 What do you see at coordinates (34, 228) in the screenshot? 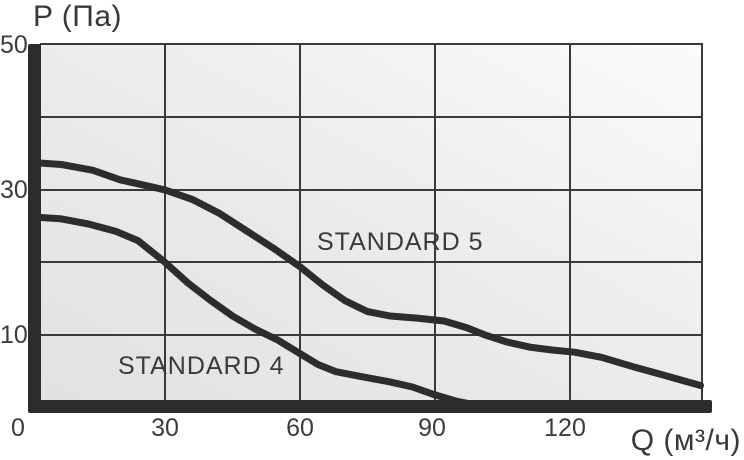
I see `y-axis-bar` at bounding box center [34, 228].